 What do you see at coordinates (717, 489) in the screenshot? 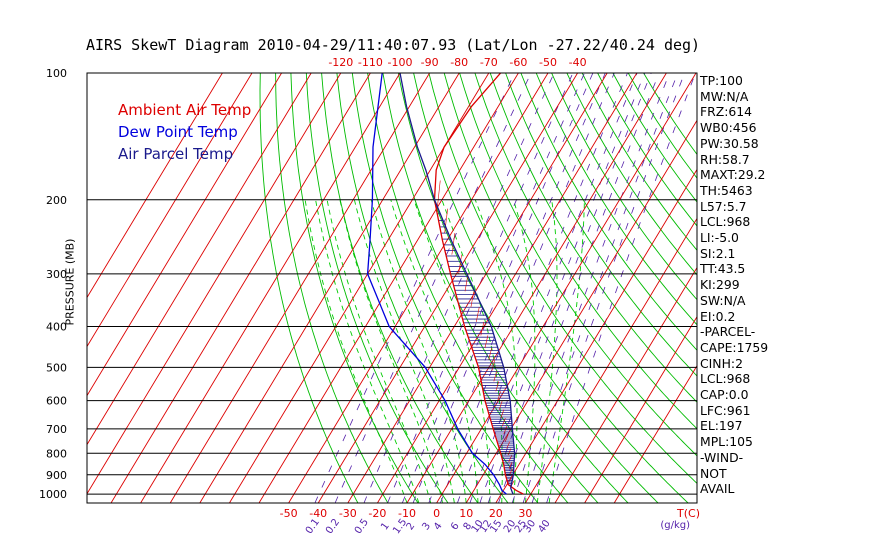
I see `param-item: AVAIL` at bounding box center [717, 489].